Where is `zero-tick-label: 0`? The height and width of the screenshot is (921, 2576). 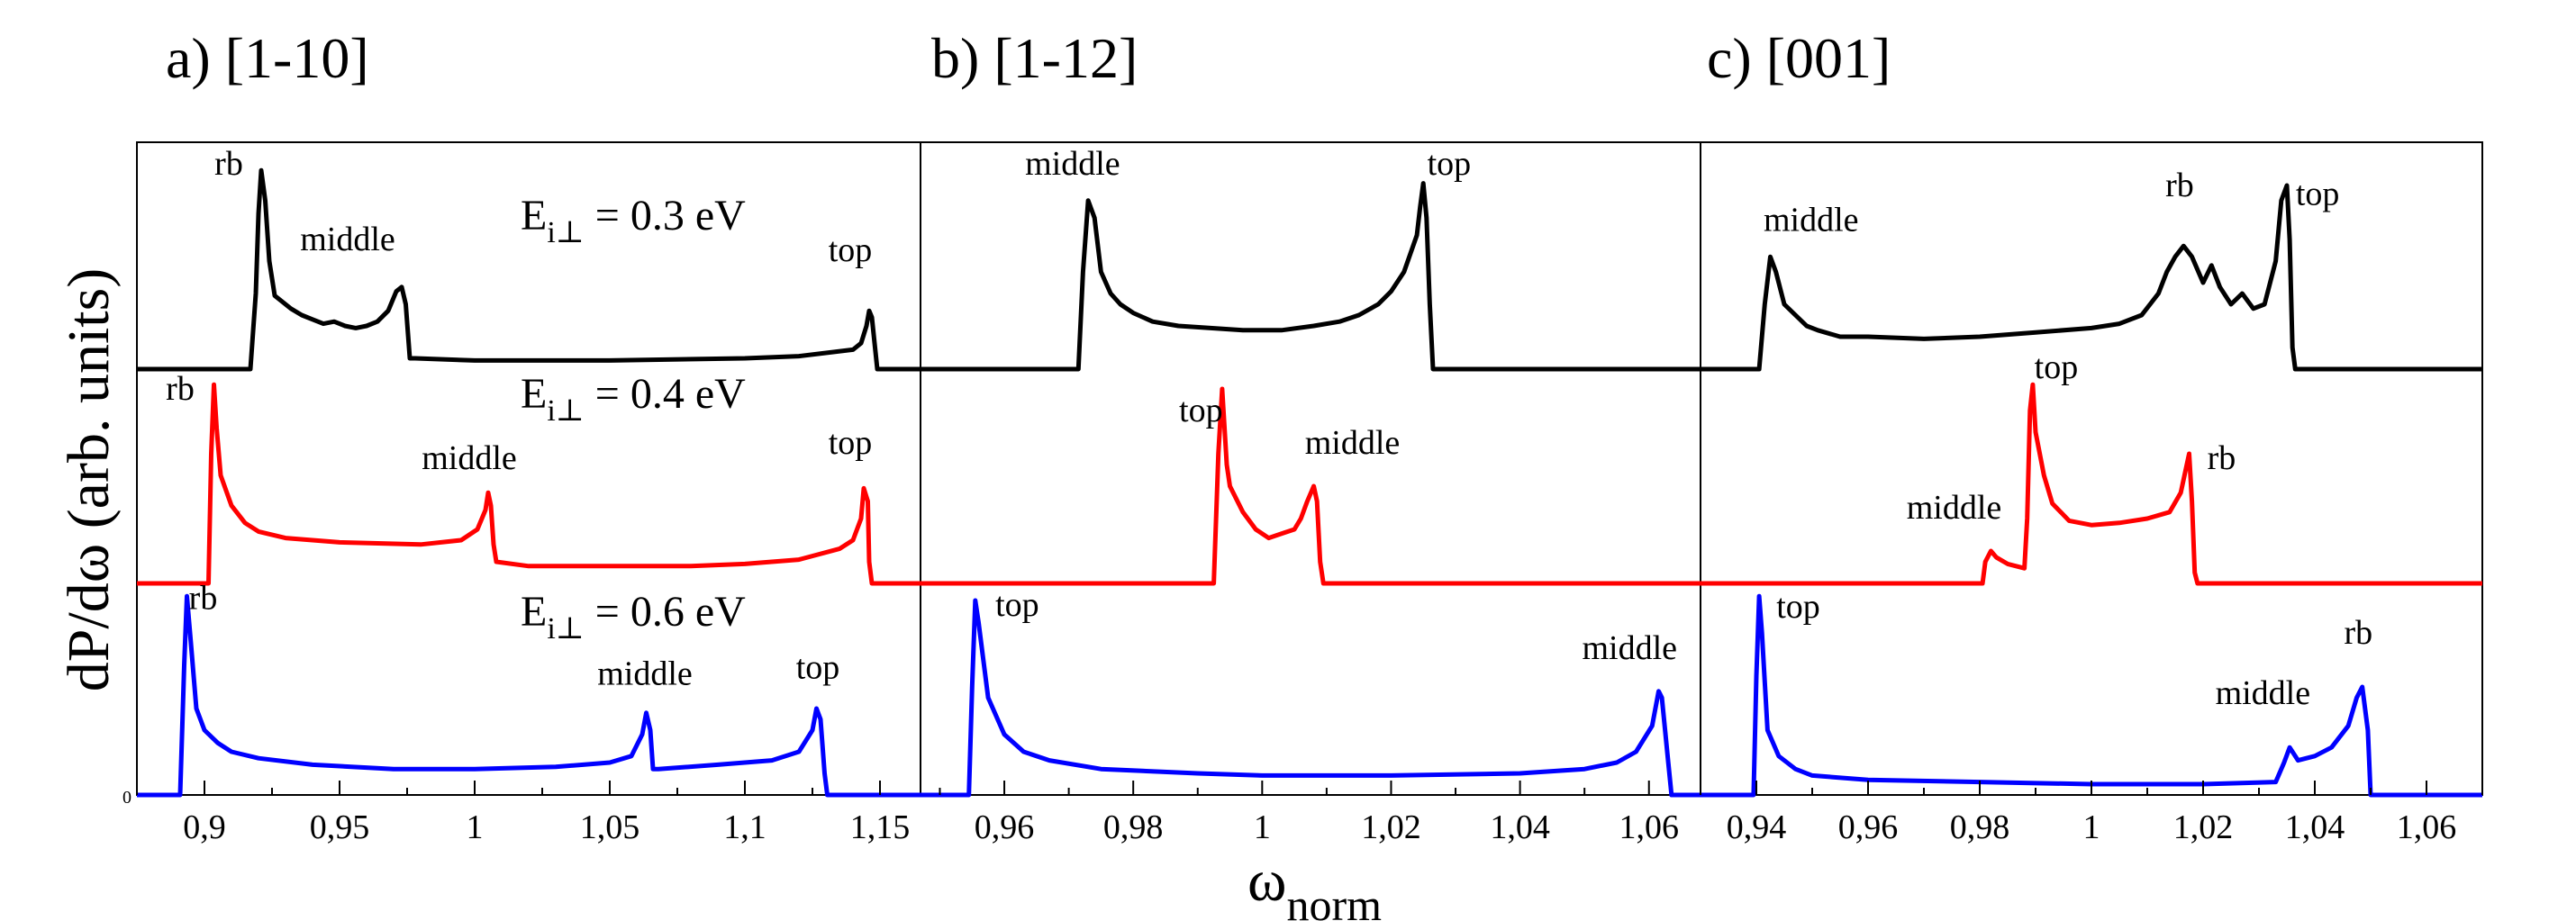
zero-tick-label: 0 is located at coordinates (127, 798).